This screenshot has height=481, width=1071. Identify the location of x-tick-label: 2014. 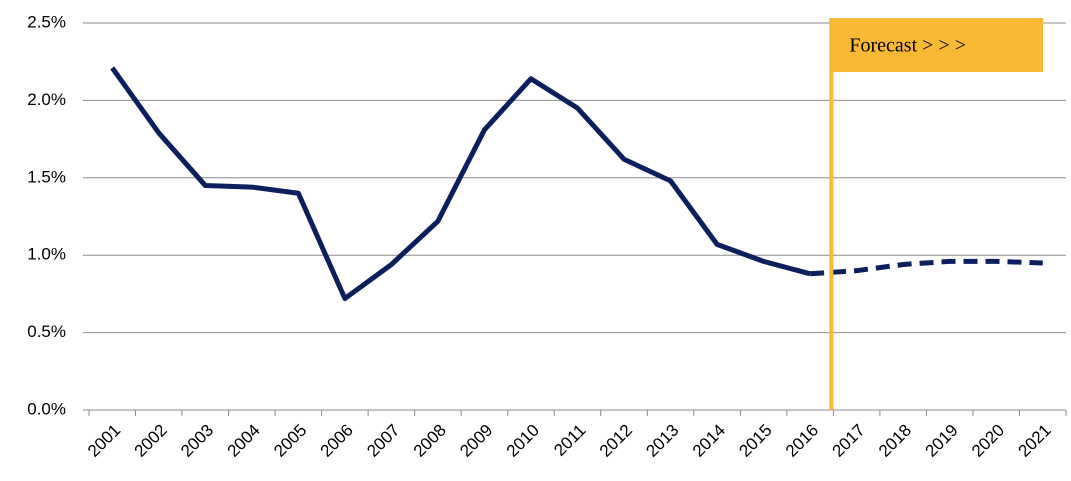
(709, 441).